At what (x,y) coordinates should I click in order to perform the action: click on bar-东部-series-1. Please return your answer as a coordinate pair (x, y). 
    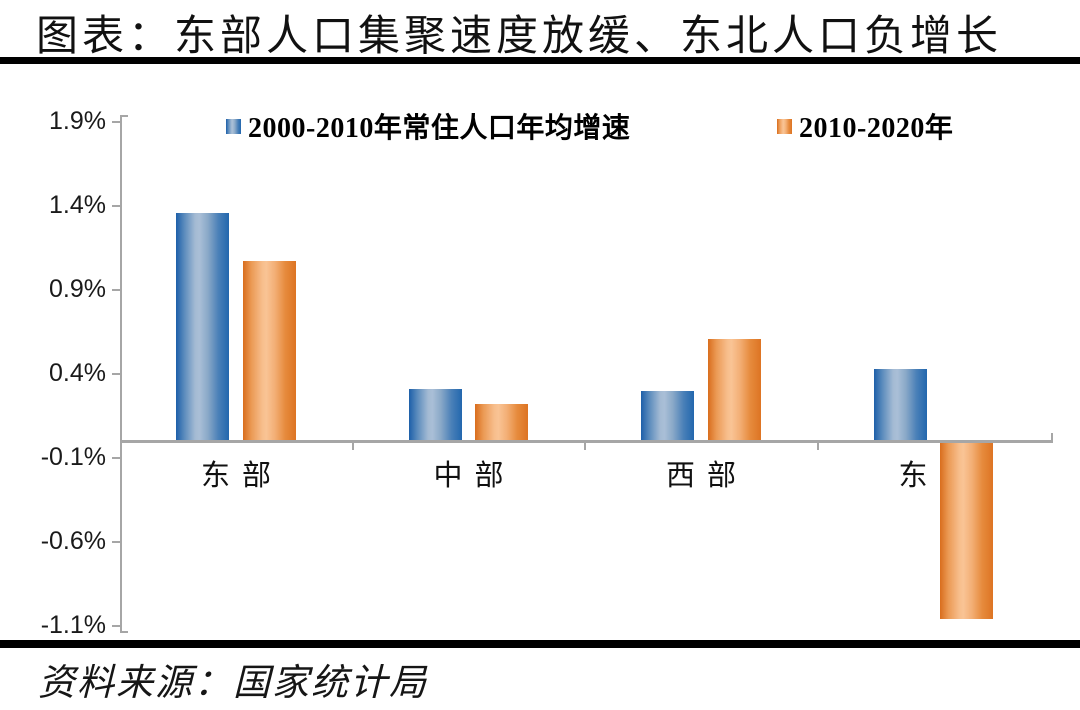
    Looking at the image, I should click on (269, 351).